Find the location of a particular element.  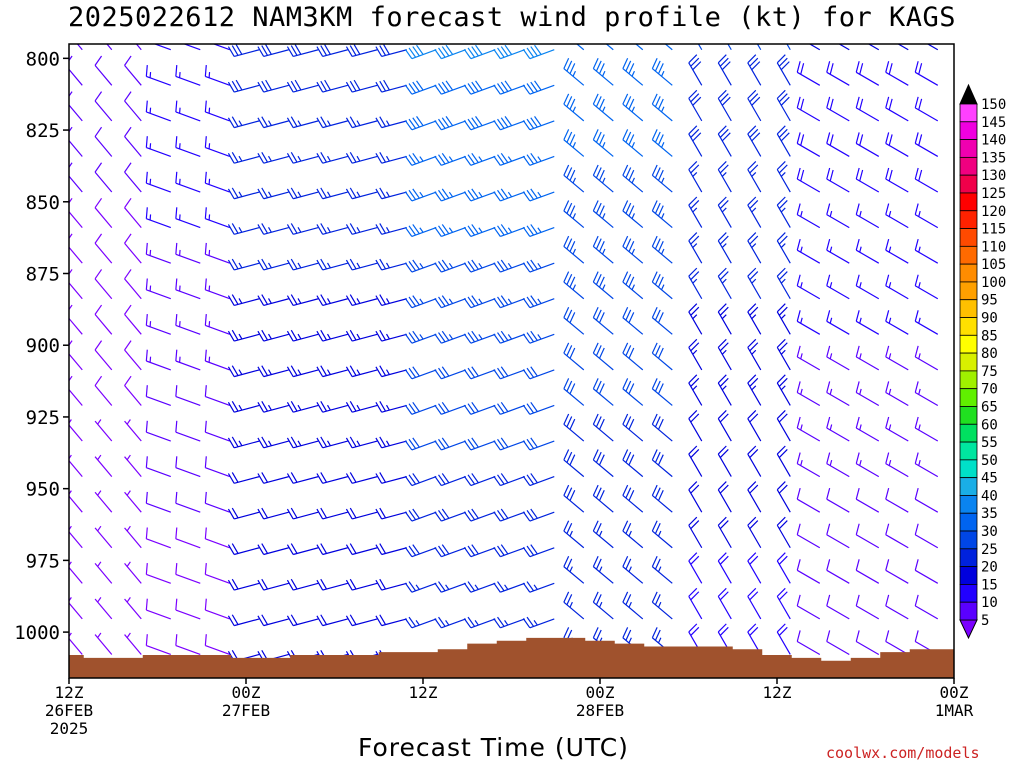

colorbar-label: 105 is located at coordinates (993, 265).